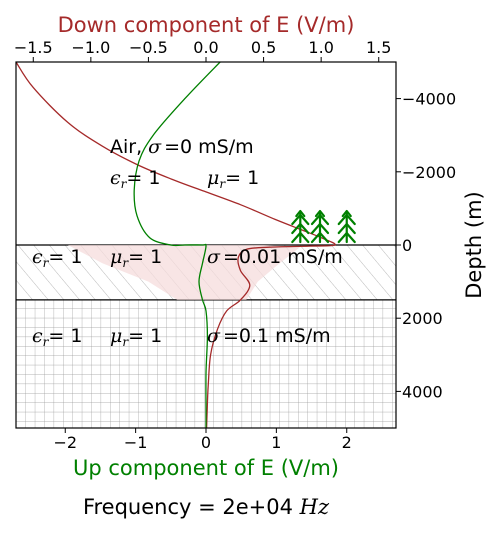  What do you see at coordinates (136, 442) in the screenshot?
I see `bottom-tick-label: −1` at bounding box center [136, 442].